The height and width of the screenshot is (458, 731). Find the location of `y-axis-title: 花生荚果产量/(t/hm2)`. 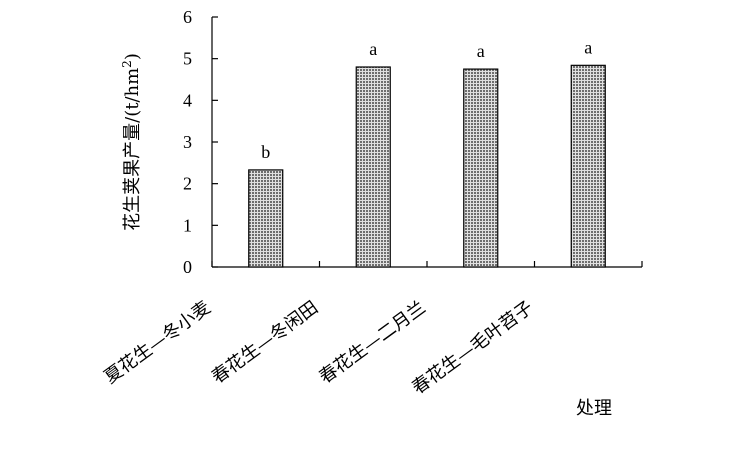

y-axis-title: 花生荚果产量/(t/hm2) is located at coordinates (131, 142).